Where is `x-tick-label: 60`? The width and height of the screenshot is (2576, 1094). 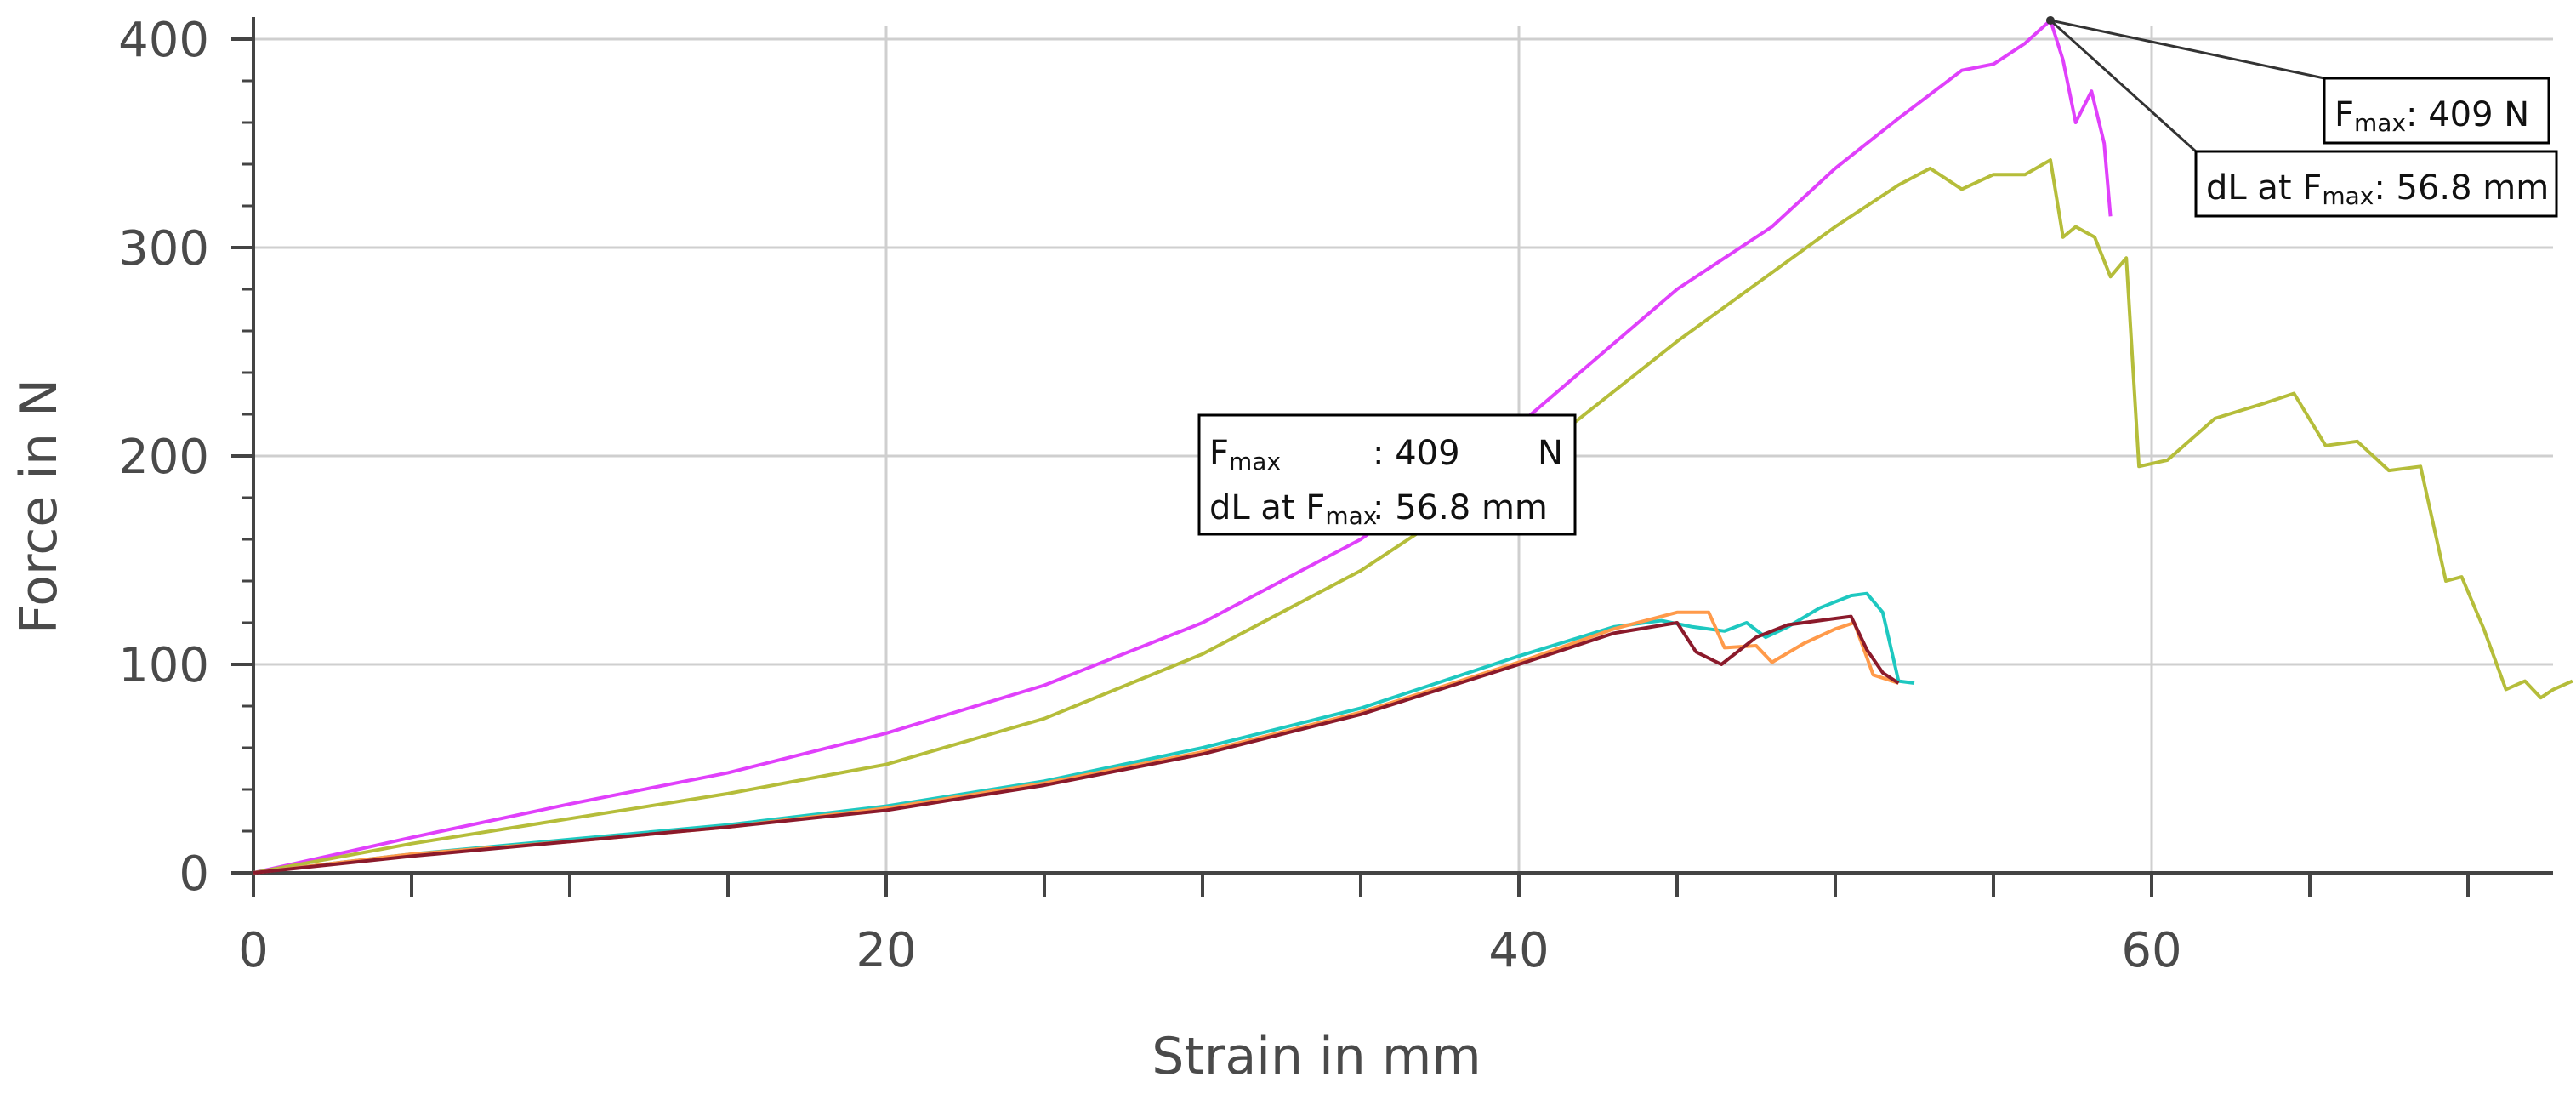
x-tick-label: 60 is located at coordinates (2151, 951).